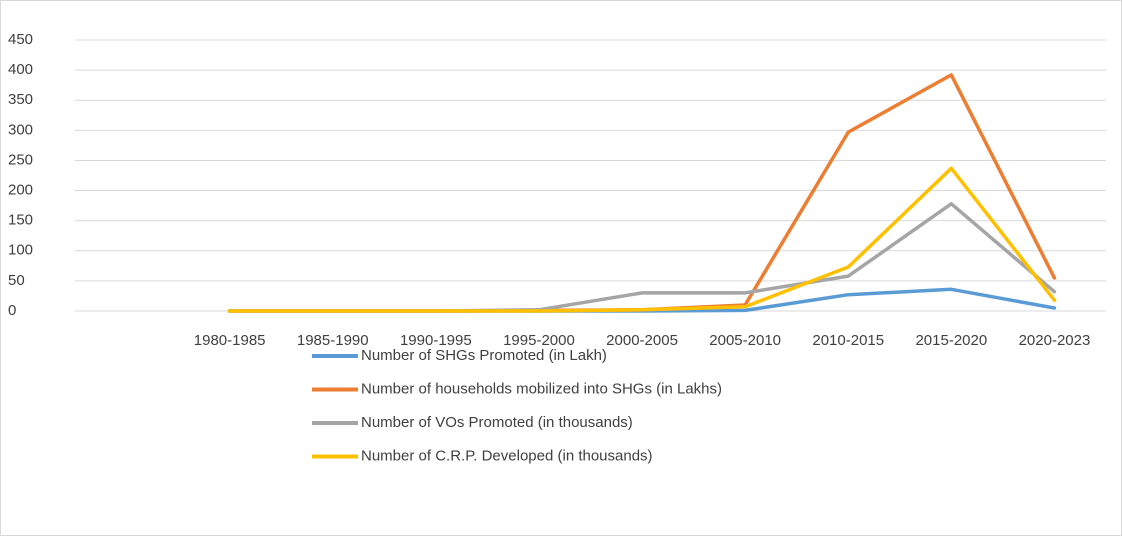 The height and width of the screenshot is (541, 1122). What do you see at coordinates (497, 422) in the screenshot?
I see `legend-label: Number of VOs Promoted (in thousands)` at bounding box center [497, 422].